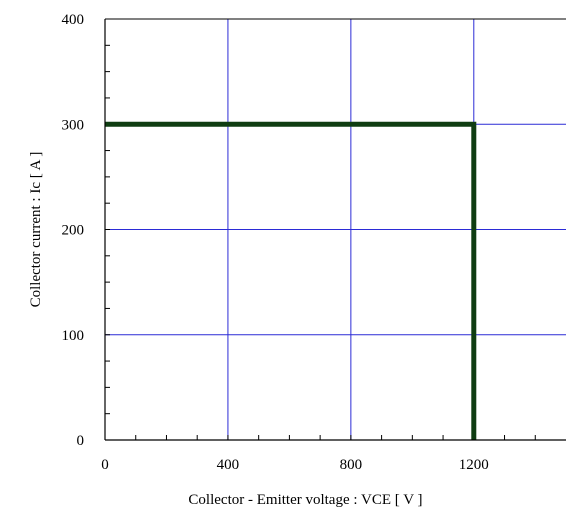 This screenshot has width=568, height=517. What do you see at coordinates (305, 500) in the screenshot?
I see `x-axis-label: Collector - Emitter voltage : VCE [ V ]` at bounding box center [305, 500].